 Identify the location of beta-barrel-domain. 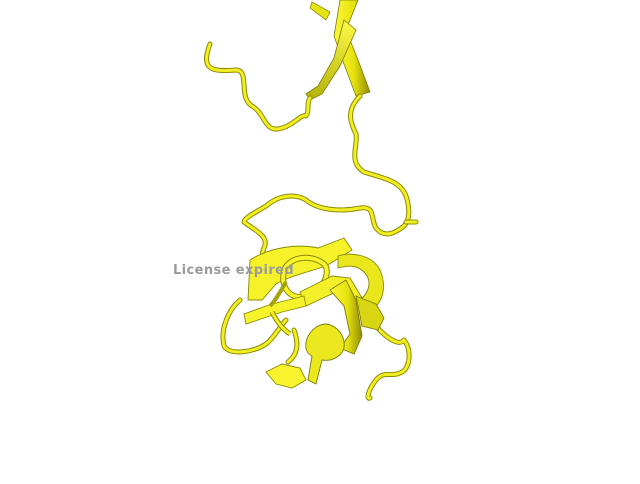
(314, 313).